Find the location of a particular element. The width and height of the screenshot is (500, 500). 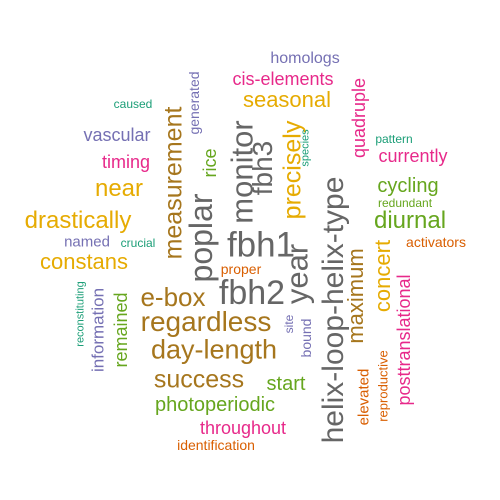

word-vascular: vascular is located at coordinates (117, 135).